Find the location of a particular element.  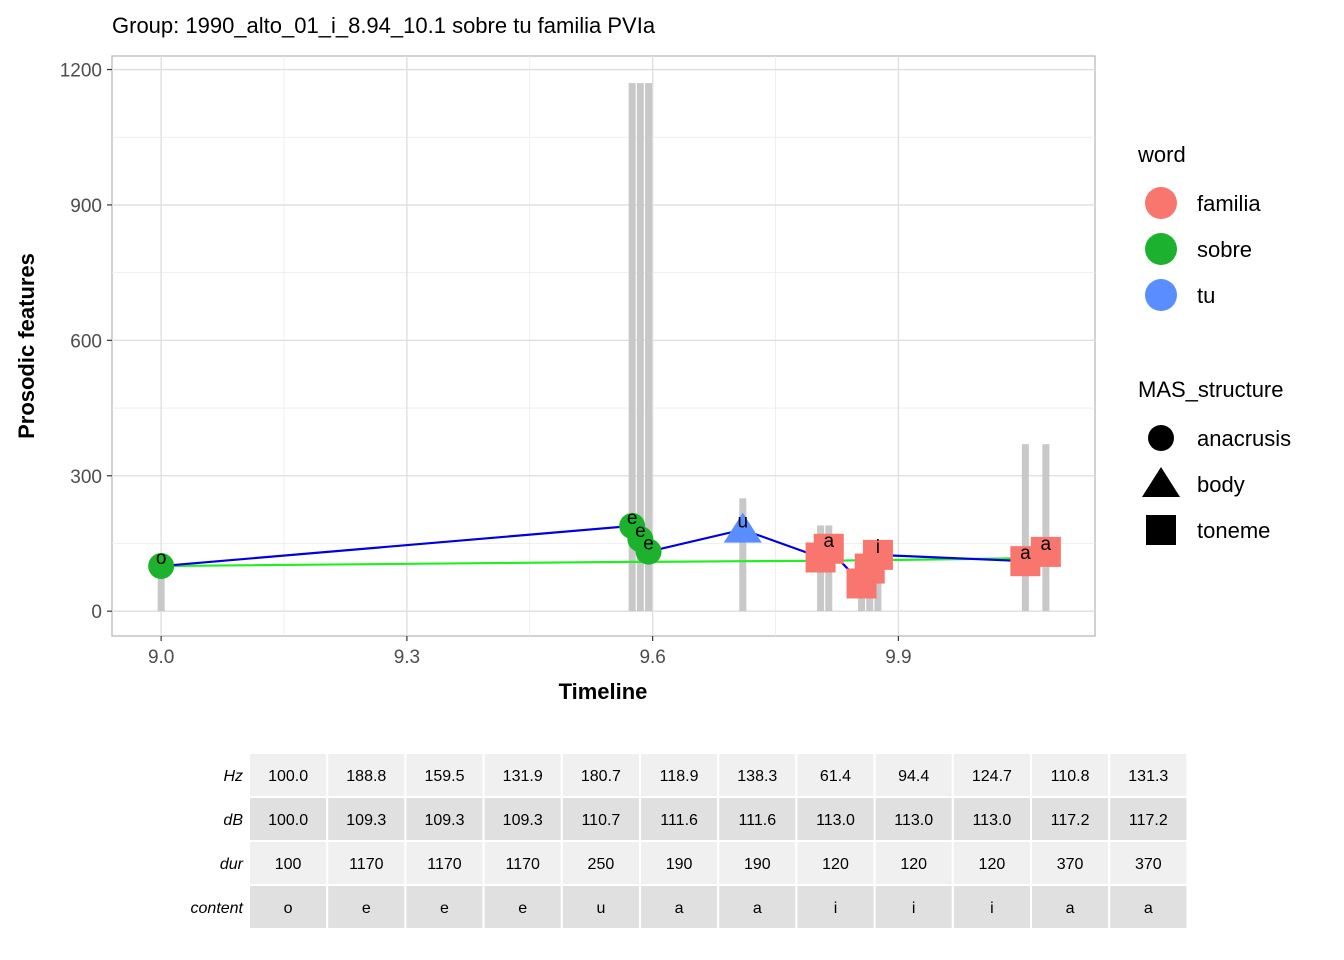

legend-structure-title: MAS_structure is located at coordinates (1211, 389).